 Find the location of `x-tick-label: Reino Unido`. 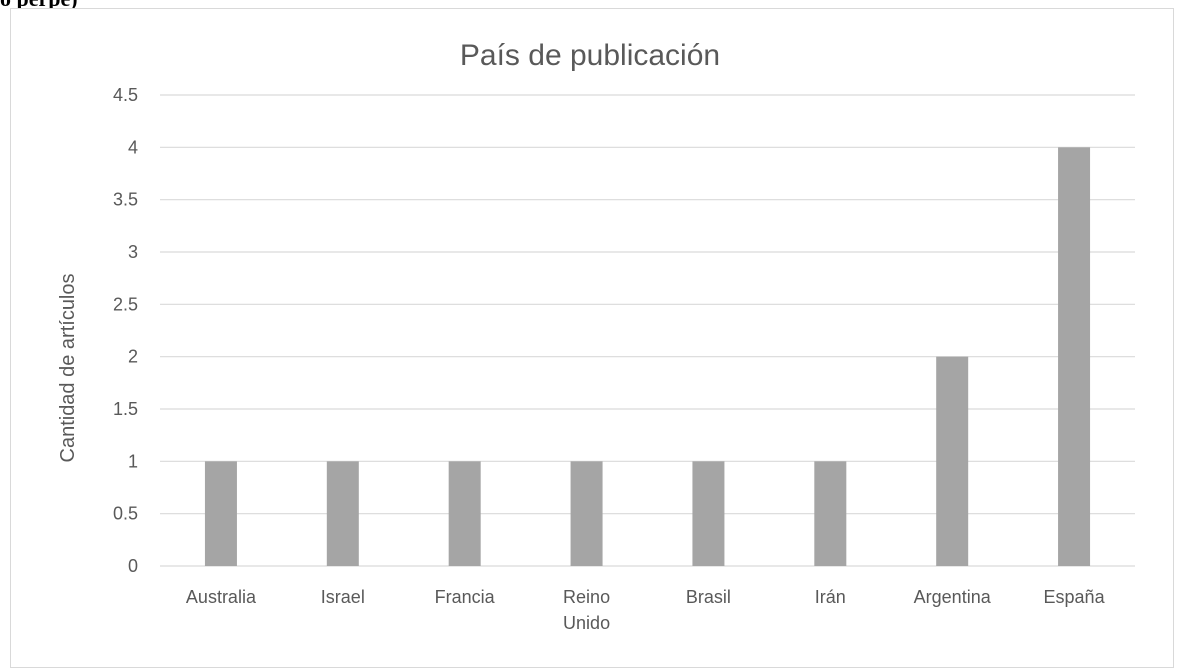

x-tick-label: Reino Unido is located at coordinates (586, 610).